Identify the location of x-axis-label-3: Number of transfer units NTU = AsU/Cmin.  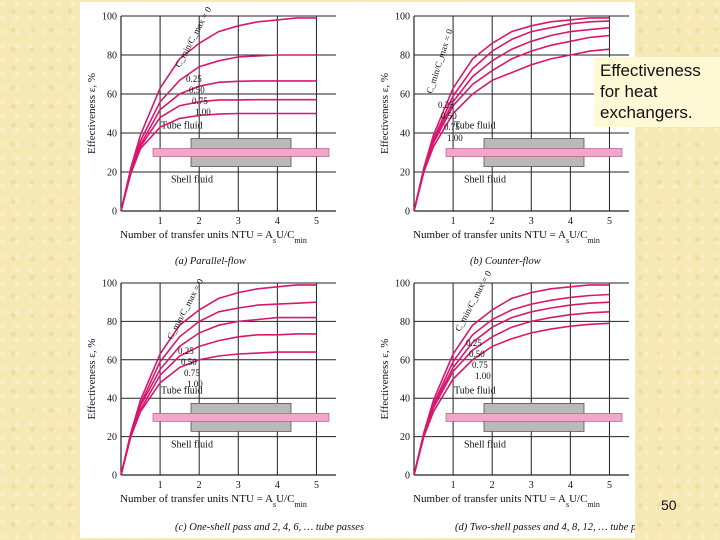
(213, 501).